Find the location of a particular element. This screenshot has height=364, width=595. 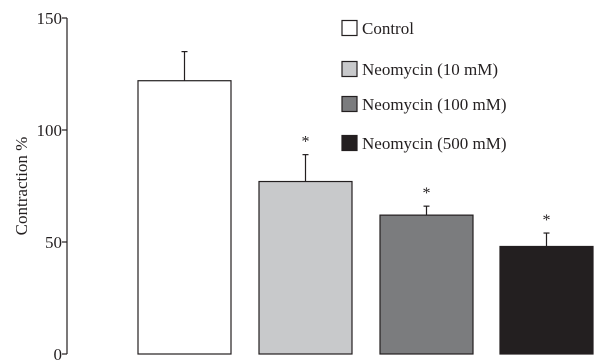

axes: 0 50 100 150 is located at coordinates (52, 186).